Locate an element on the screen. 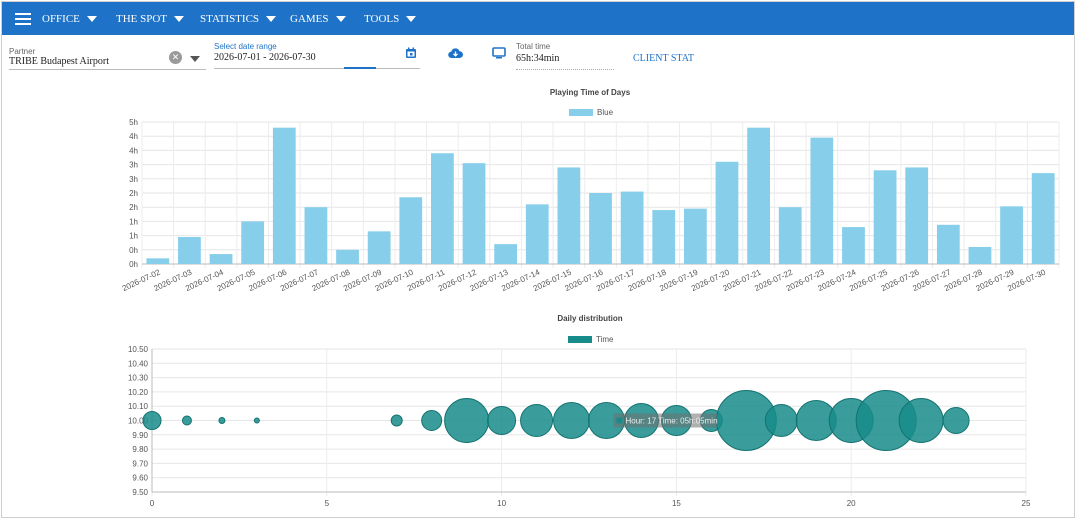  nav-statistics: STATISTICS is located at coordinates (238, 18).